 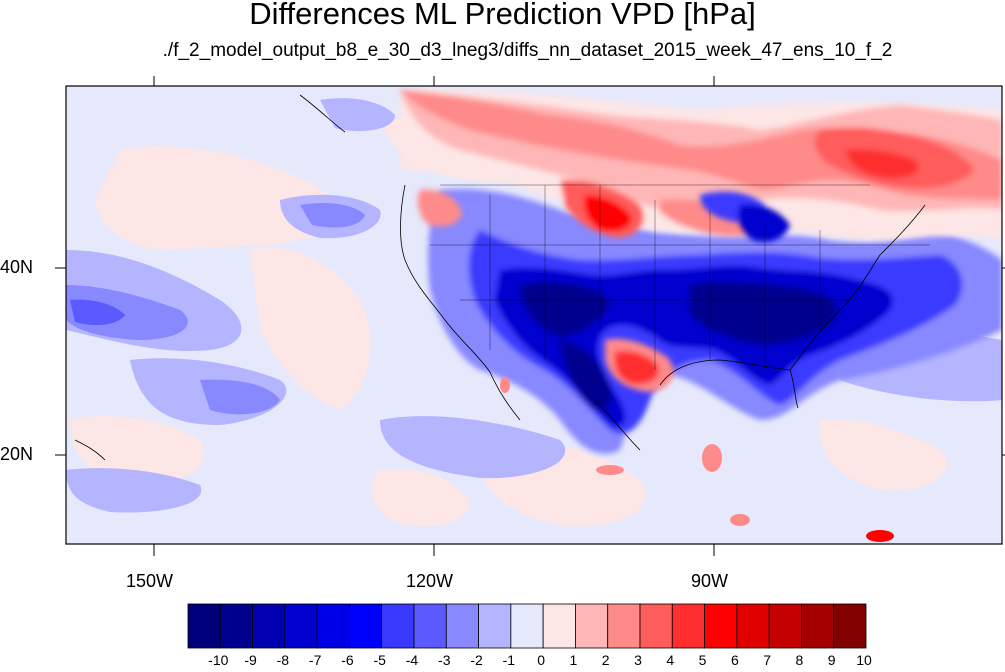 I want to click on colorbar-label: 10, so click(x=864, y=660).